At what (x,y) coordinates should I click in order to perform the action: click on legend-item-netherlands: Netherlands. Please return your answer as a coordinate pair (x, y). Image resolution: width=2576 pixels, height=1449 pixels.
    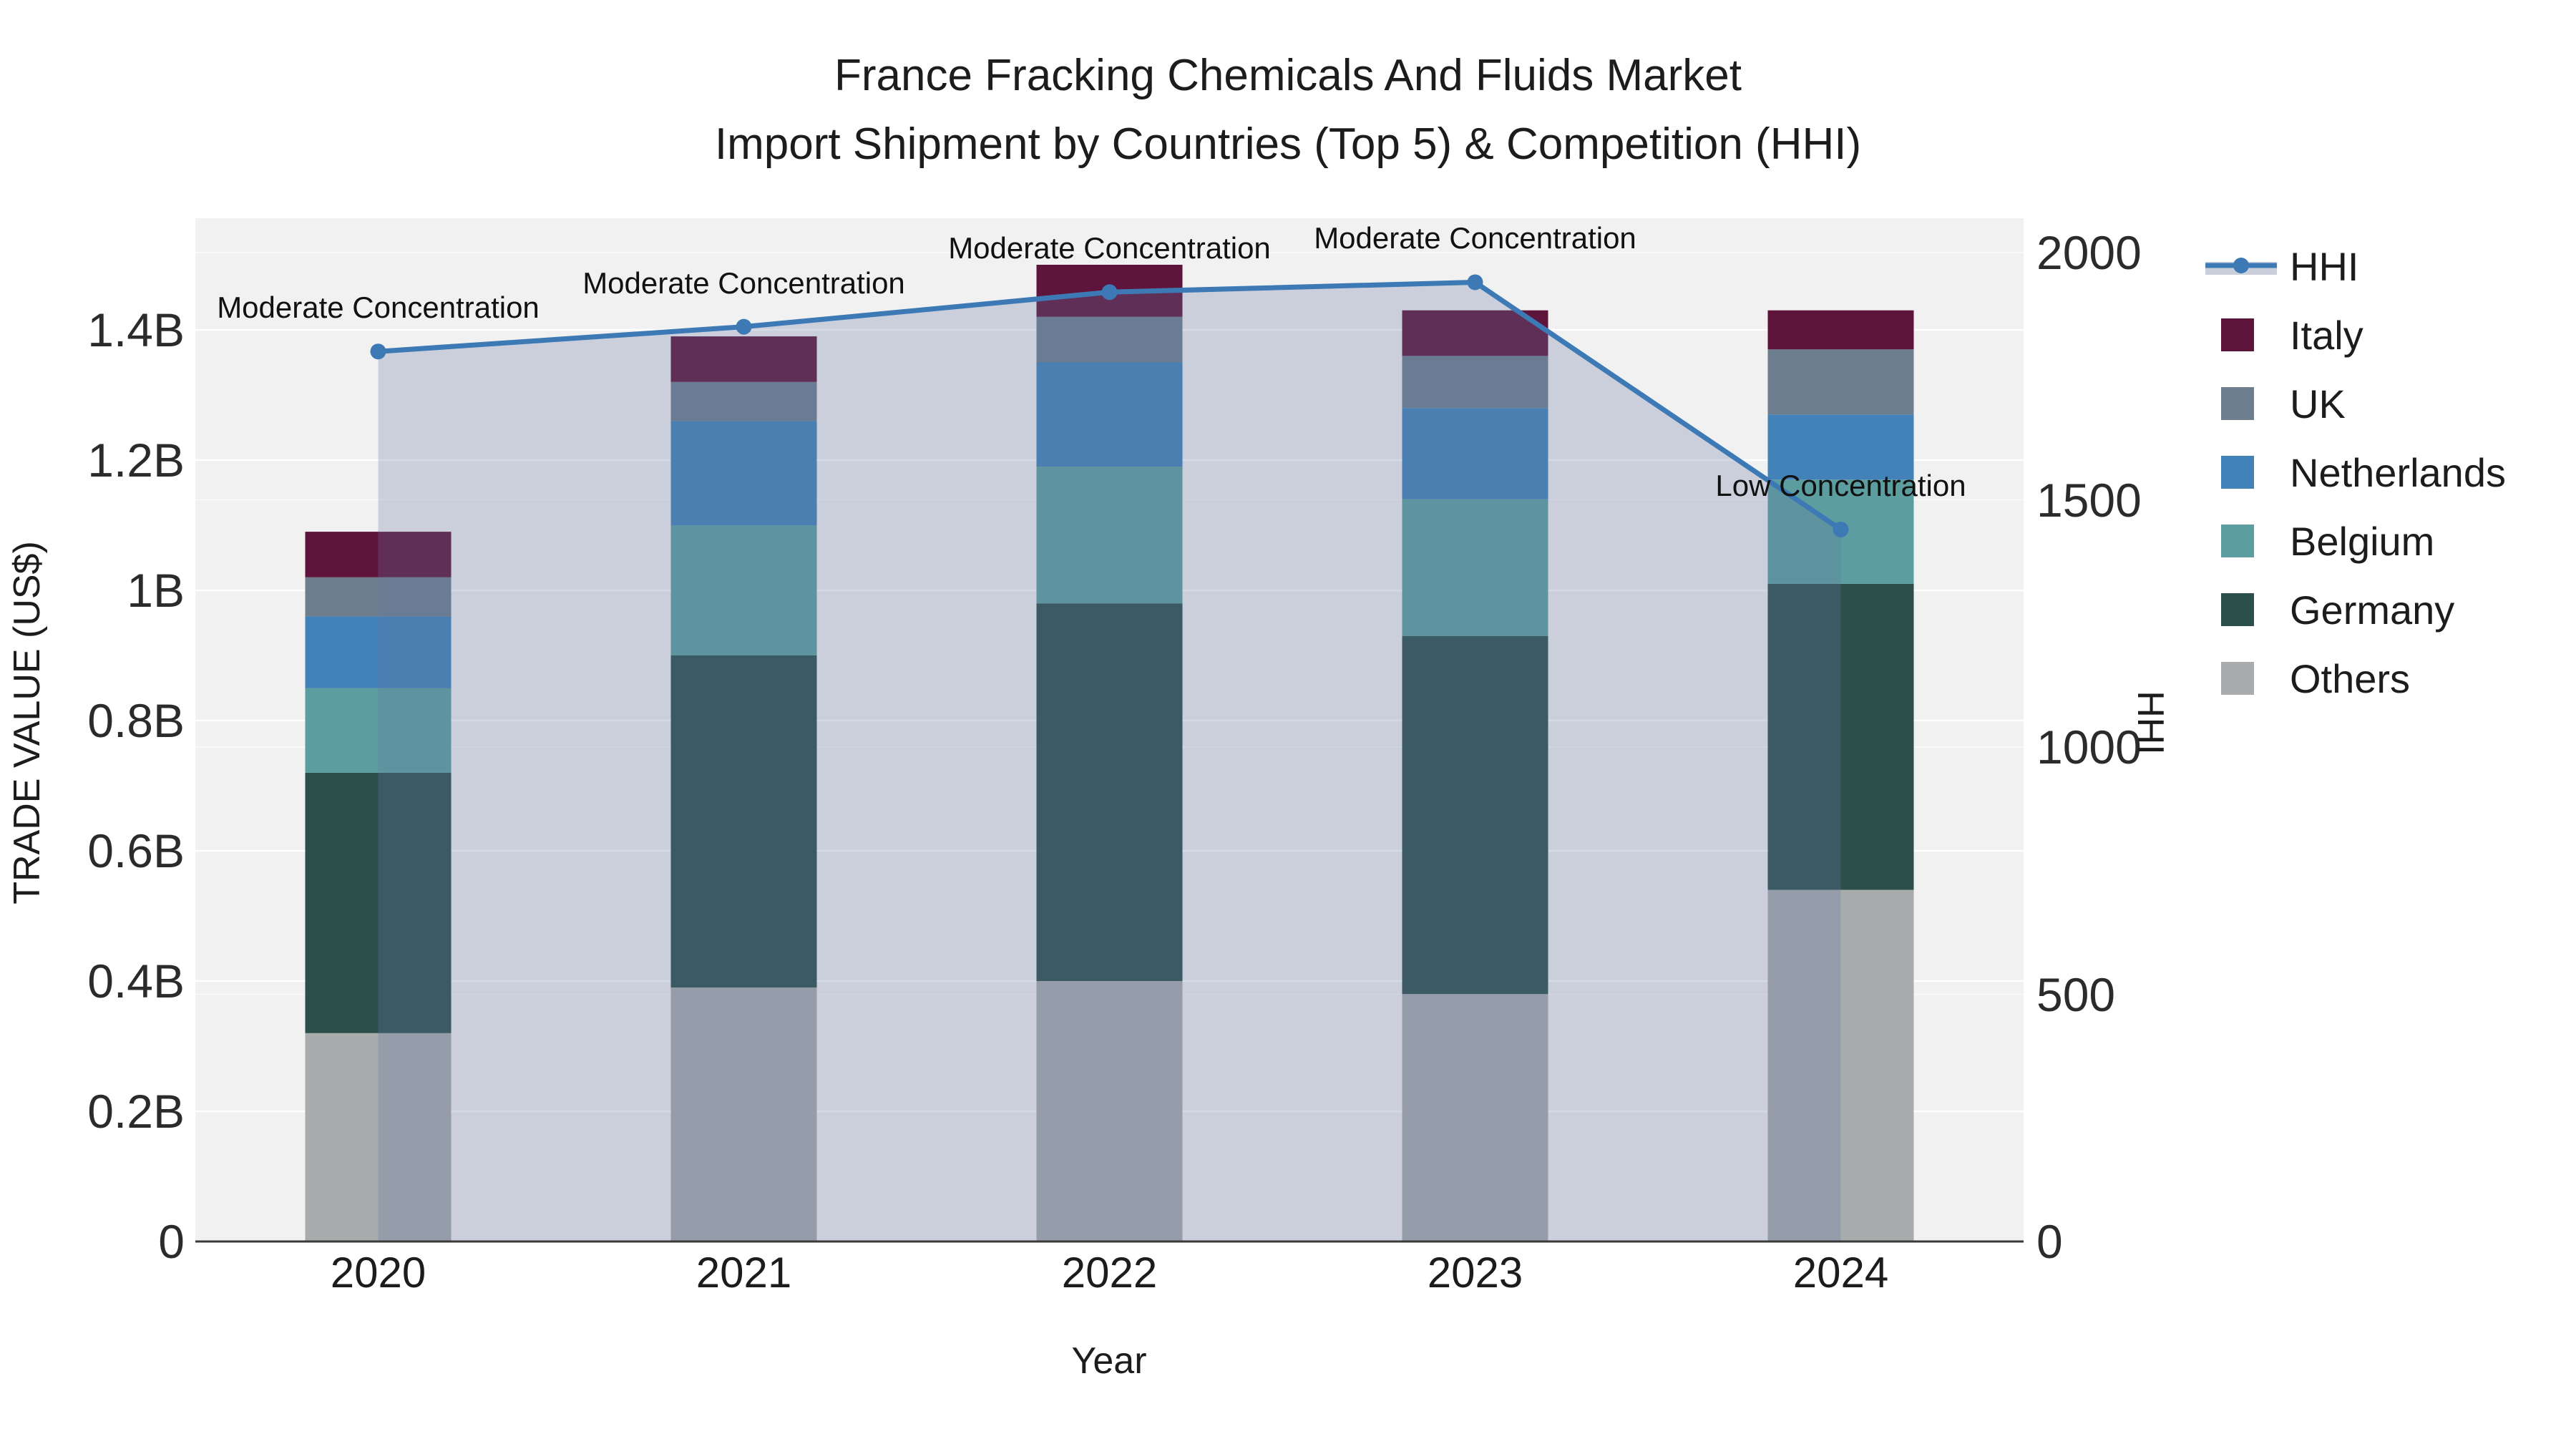
    Looking at the image, I should click on (2355, 472).